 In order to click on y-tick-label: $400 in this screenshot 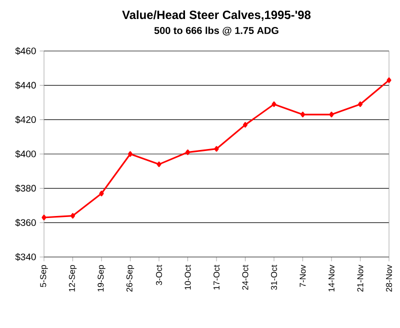, I will do `click(25, 154)`.